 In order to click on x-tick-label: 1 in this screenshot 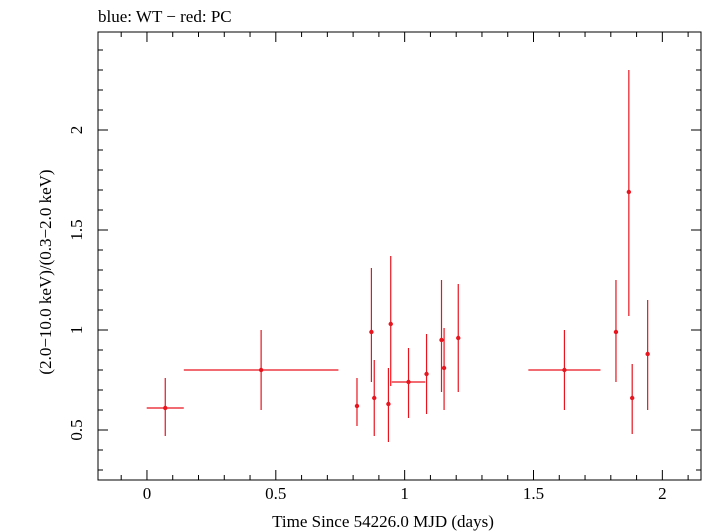, I will do `click(404, 493)`.